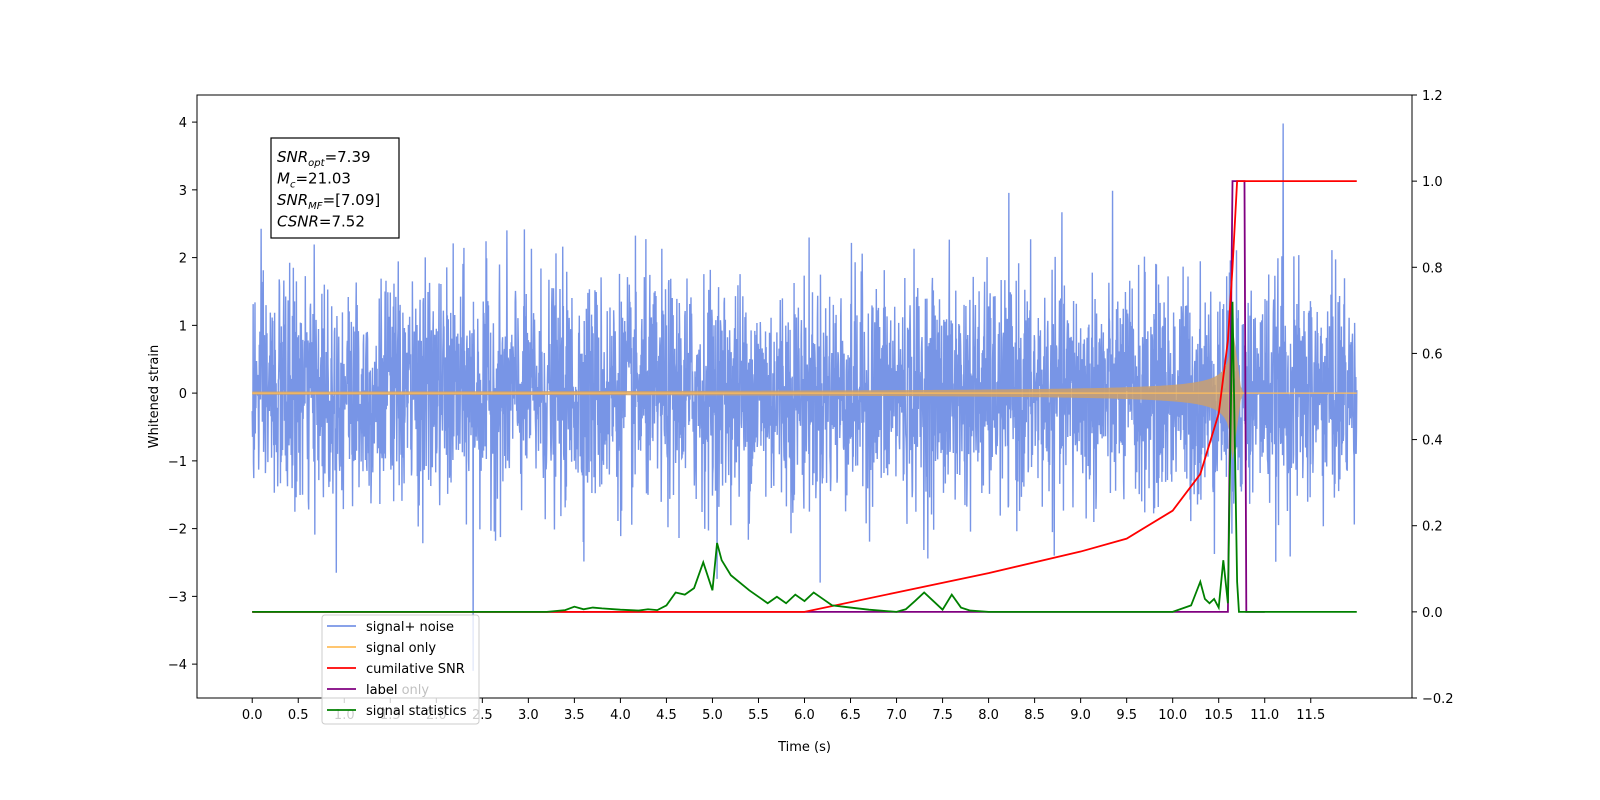 The height and width of the screenshot is (800, 1600). Describe the element at coordinates (850, 715) in the screenshot. I see `x-tick-label: 6.5` at that location.